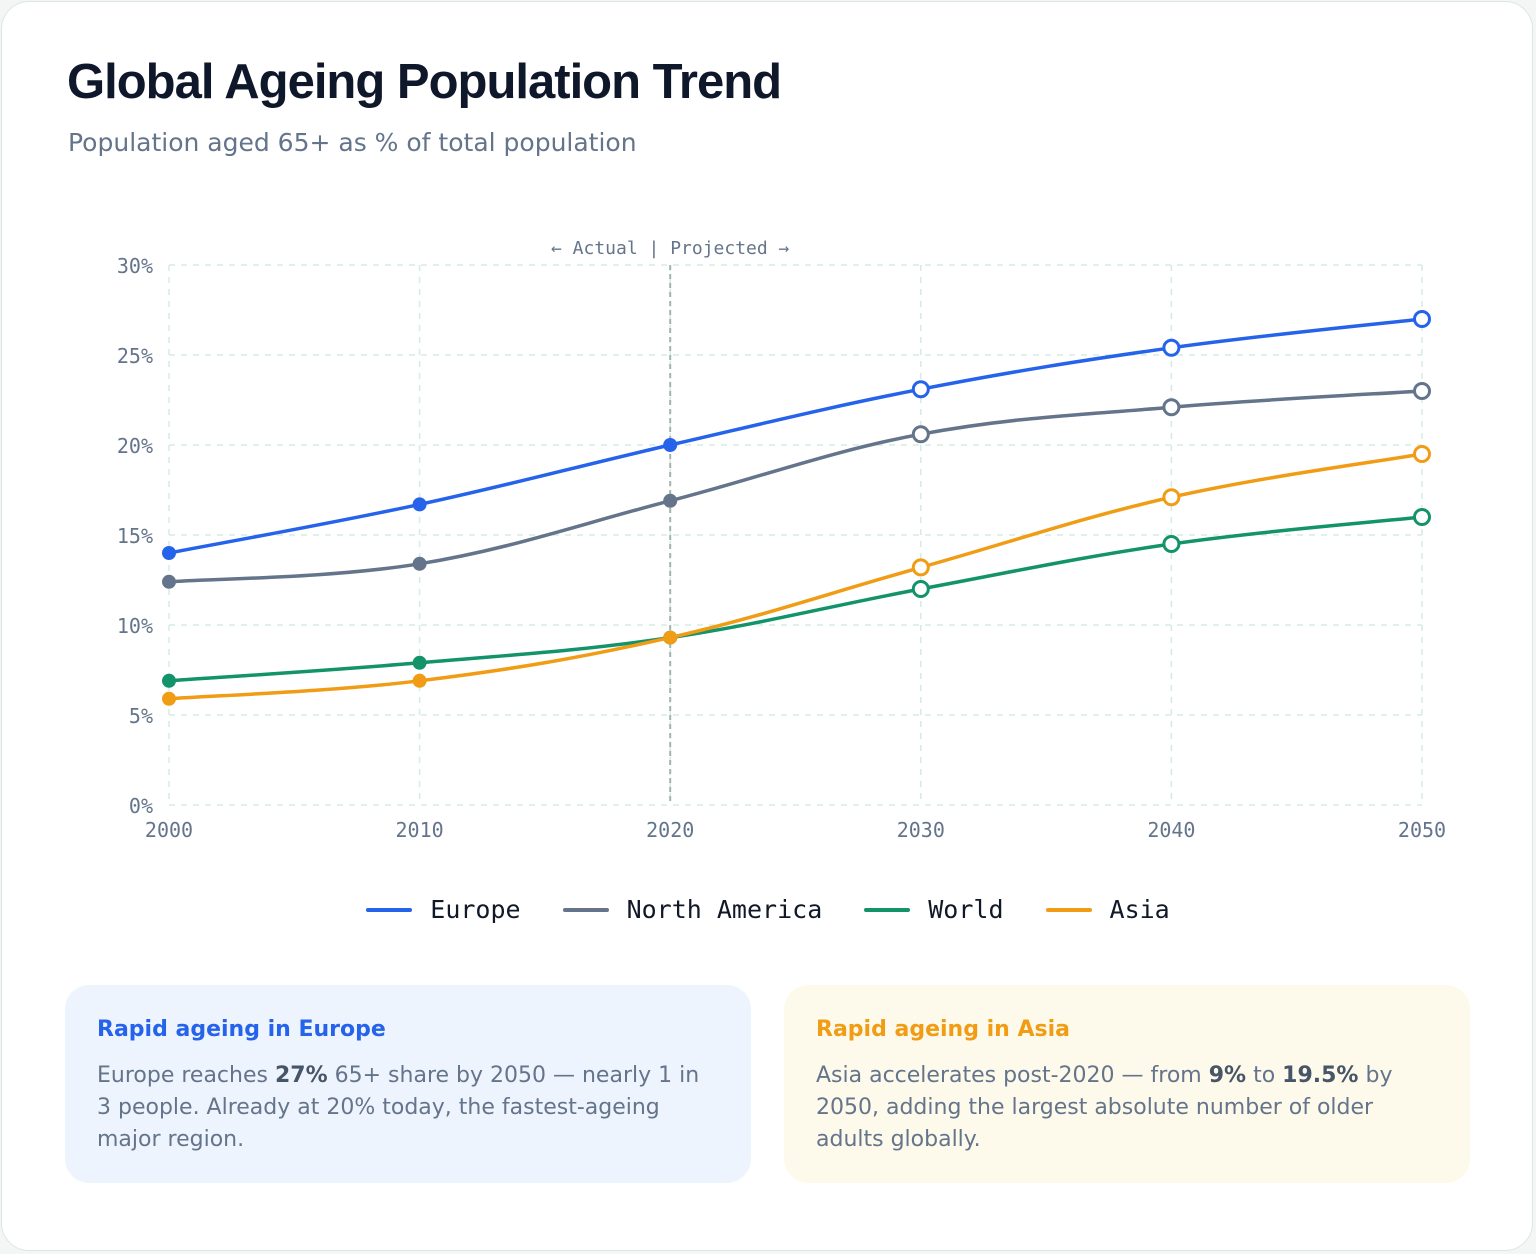 This screenshot has width=1536, height=1254. What do you see at coordinates (1171, 830) in the screenshot?
I see `x-tick-label: 2040` at bounding box center [1171, 830].